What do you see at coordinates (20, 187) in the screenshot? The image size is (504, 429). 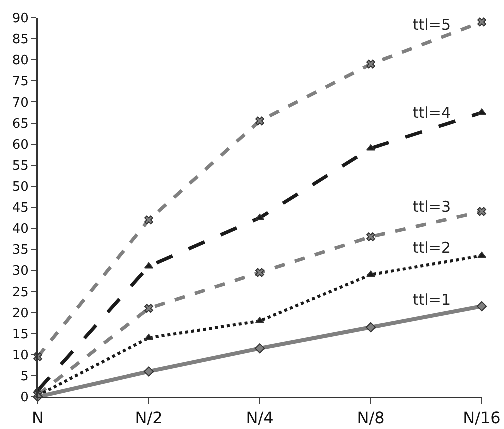 I see `y-tick-label: 50` at bounding box center [20, 187].